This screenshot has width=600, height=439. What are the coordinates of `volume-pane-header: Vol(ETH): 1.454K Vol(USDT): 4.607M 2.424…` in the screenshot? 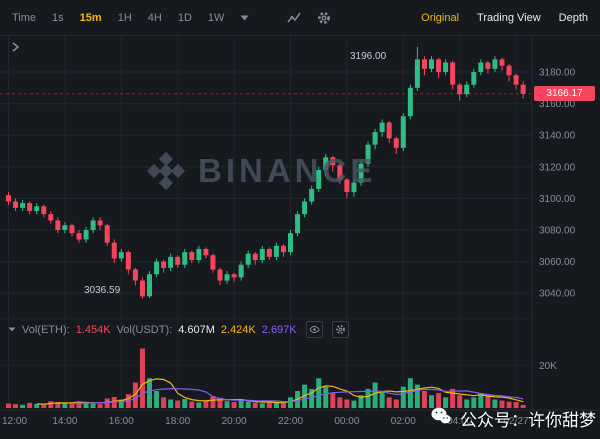 It's located at (178, 329).